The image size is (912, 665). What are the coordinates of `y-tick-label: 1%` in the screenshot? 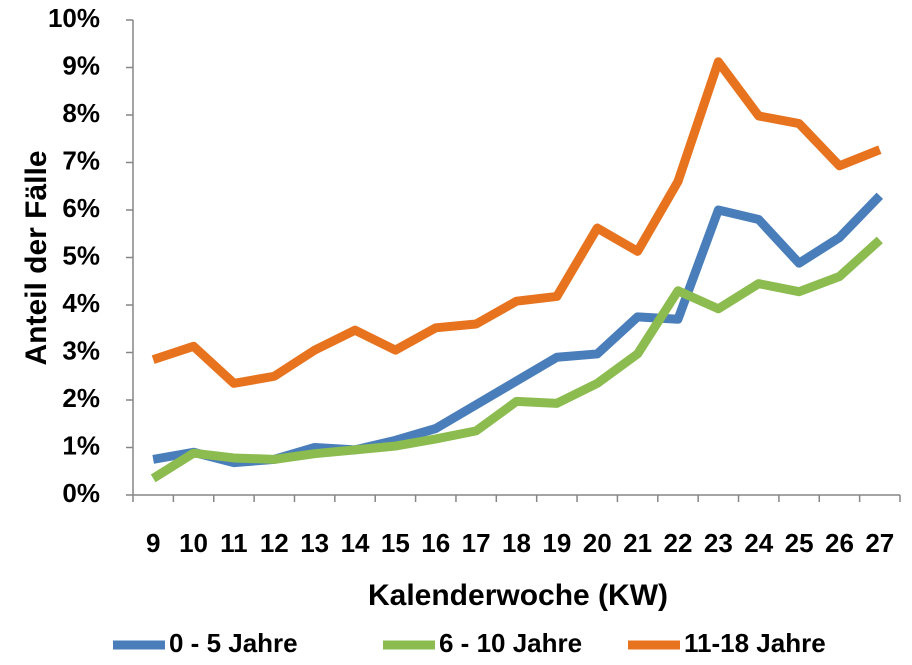 It's located at (81, 445).